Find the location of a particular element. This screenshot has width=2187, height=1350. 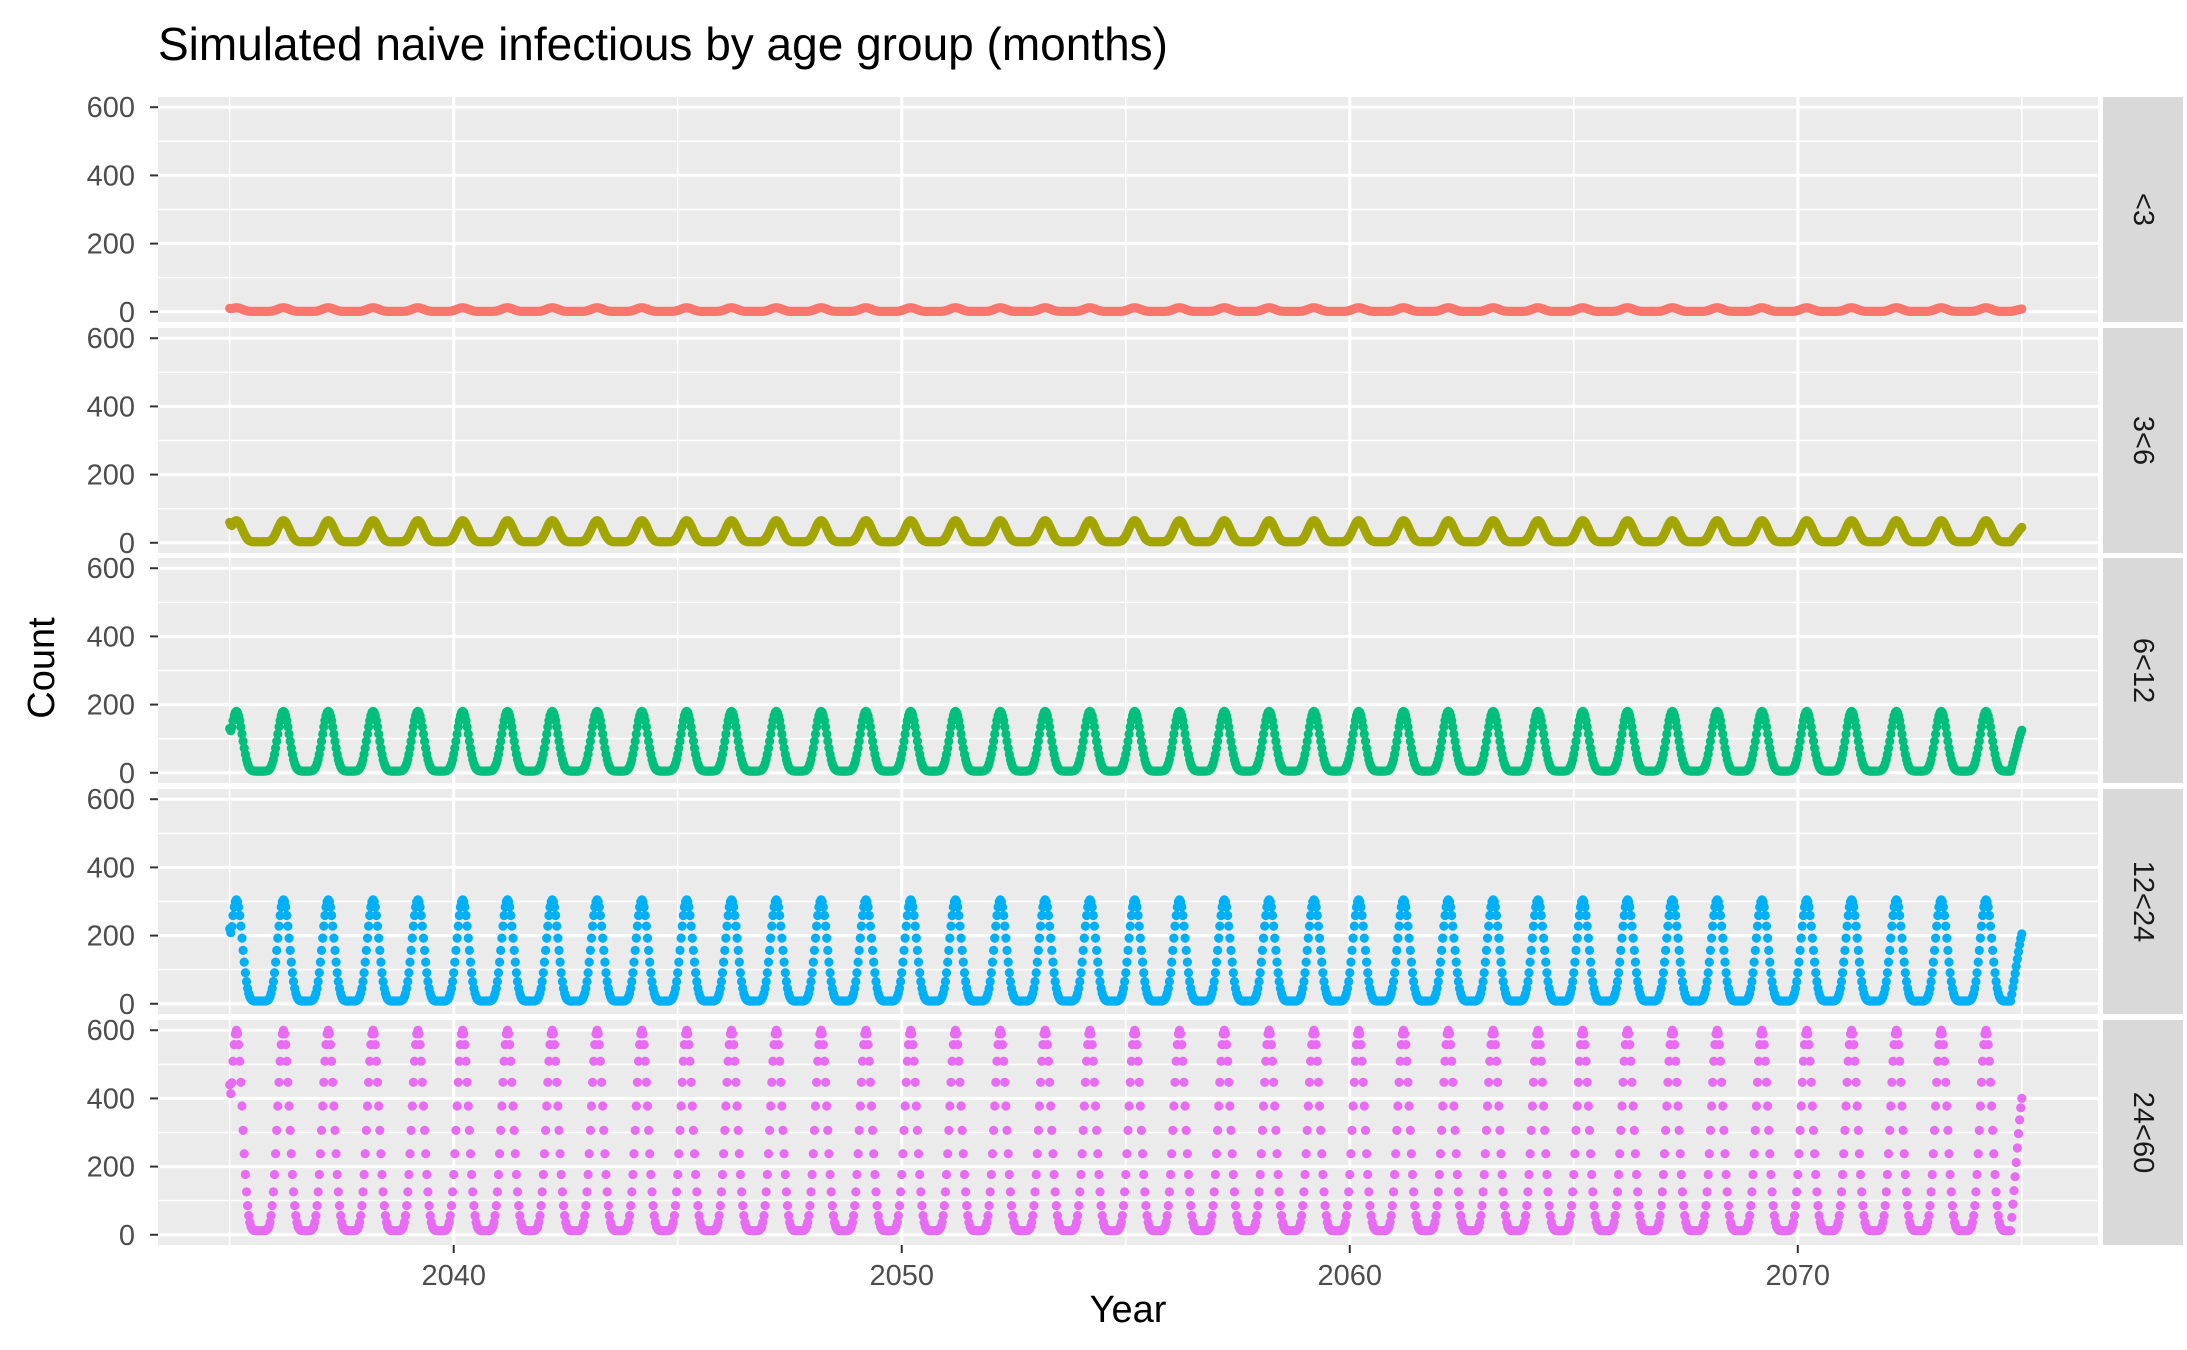

y-tick-label: 0 is located at coordinates (127, 313).